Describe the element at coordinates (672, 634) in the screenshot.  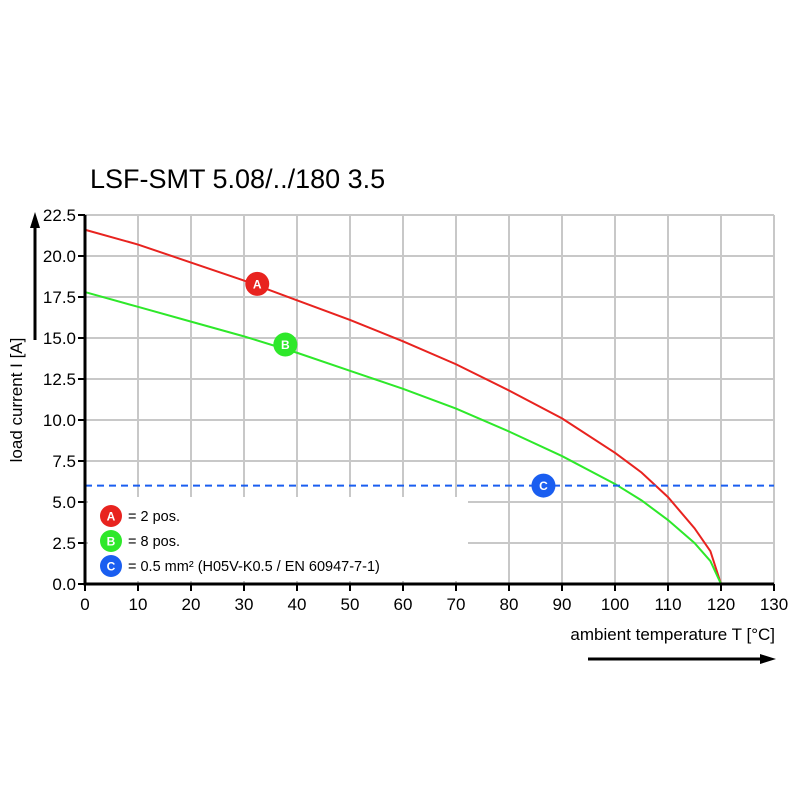
I see `x-axis-label: ambient temperature T [°C]` at that location.